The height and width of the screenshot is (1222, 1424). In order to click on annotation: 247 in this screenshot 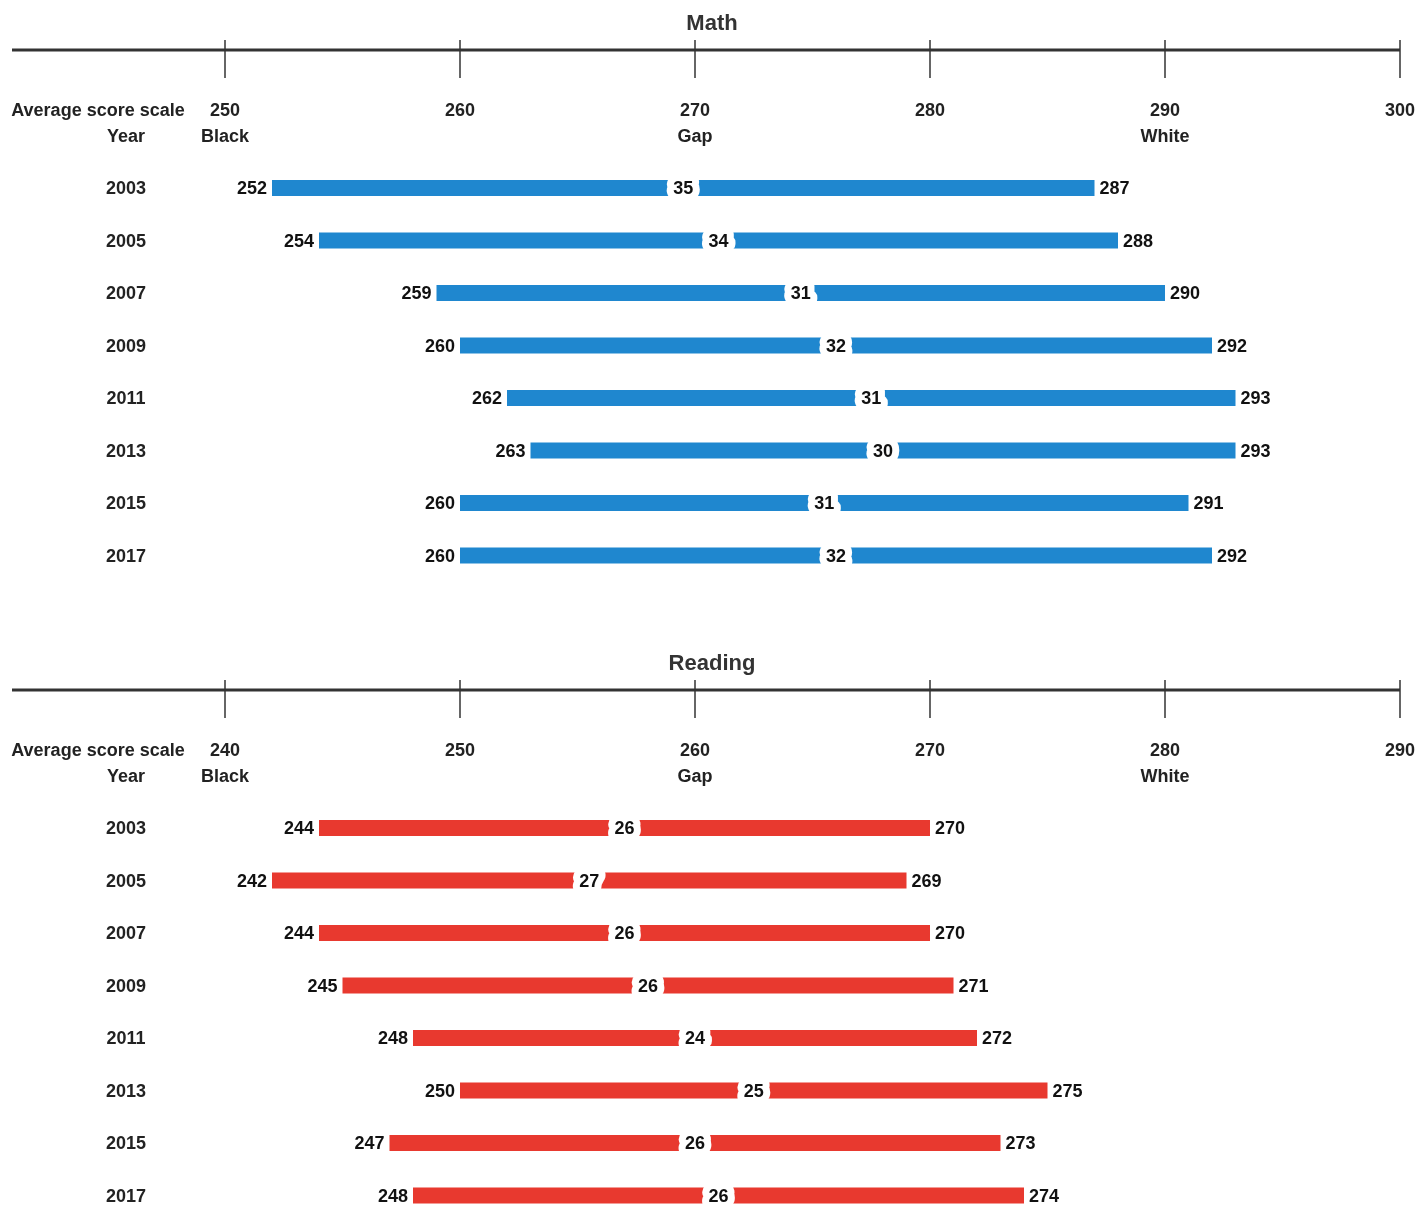, I will do `click(369, 1143)`.